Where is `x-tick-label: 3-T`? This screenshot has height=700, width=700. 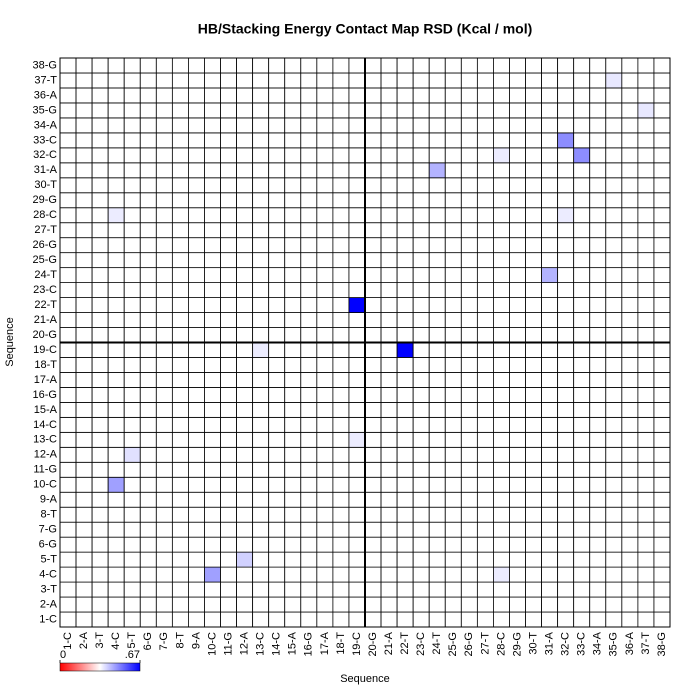 x-tick-label: 3-T is located at coordinates (100, 640).